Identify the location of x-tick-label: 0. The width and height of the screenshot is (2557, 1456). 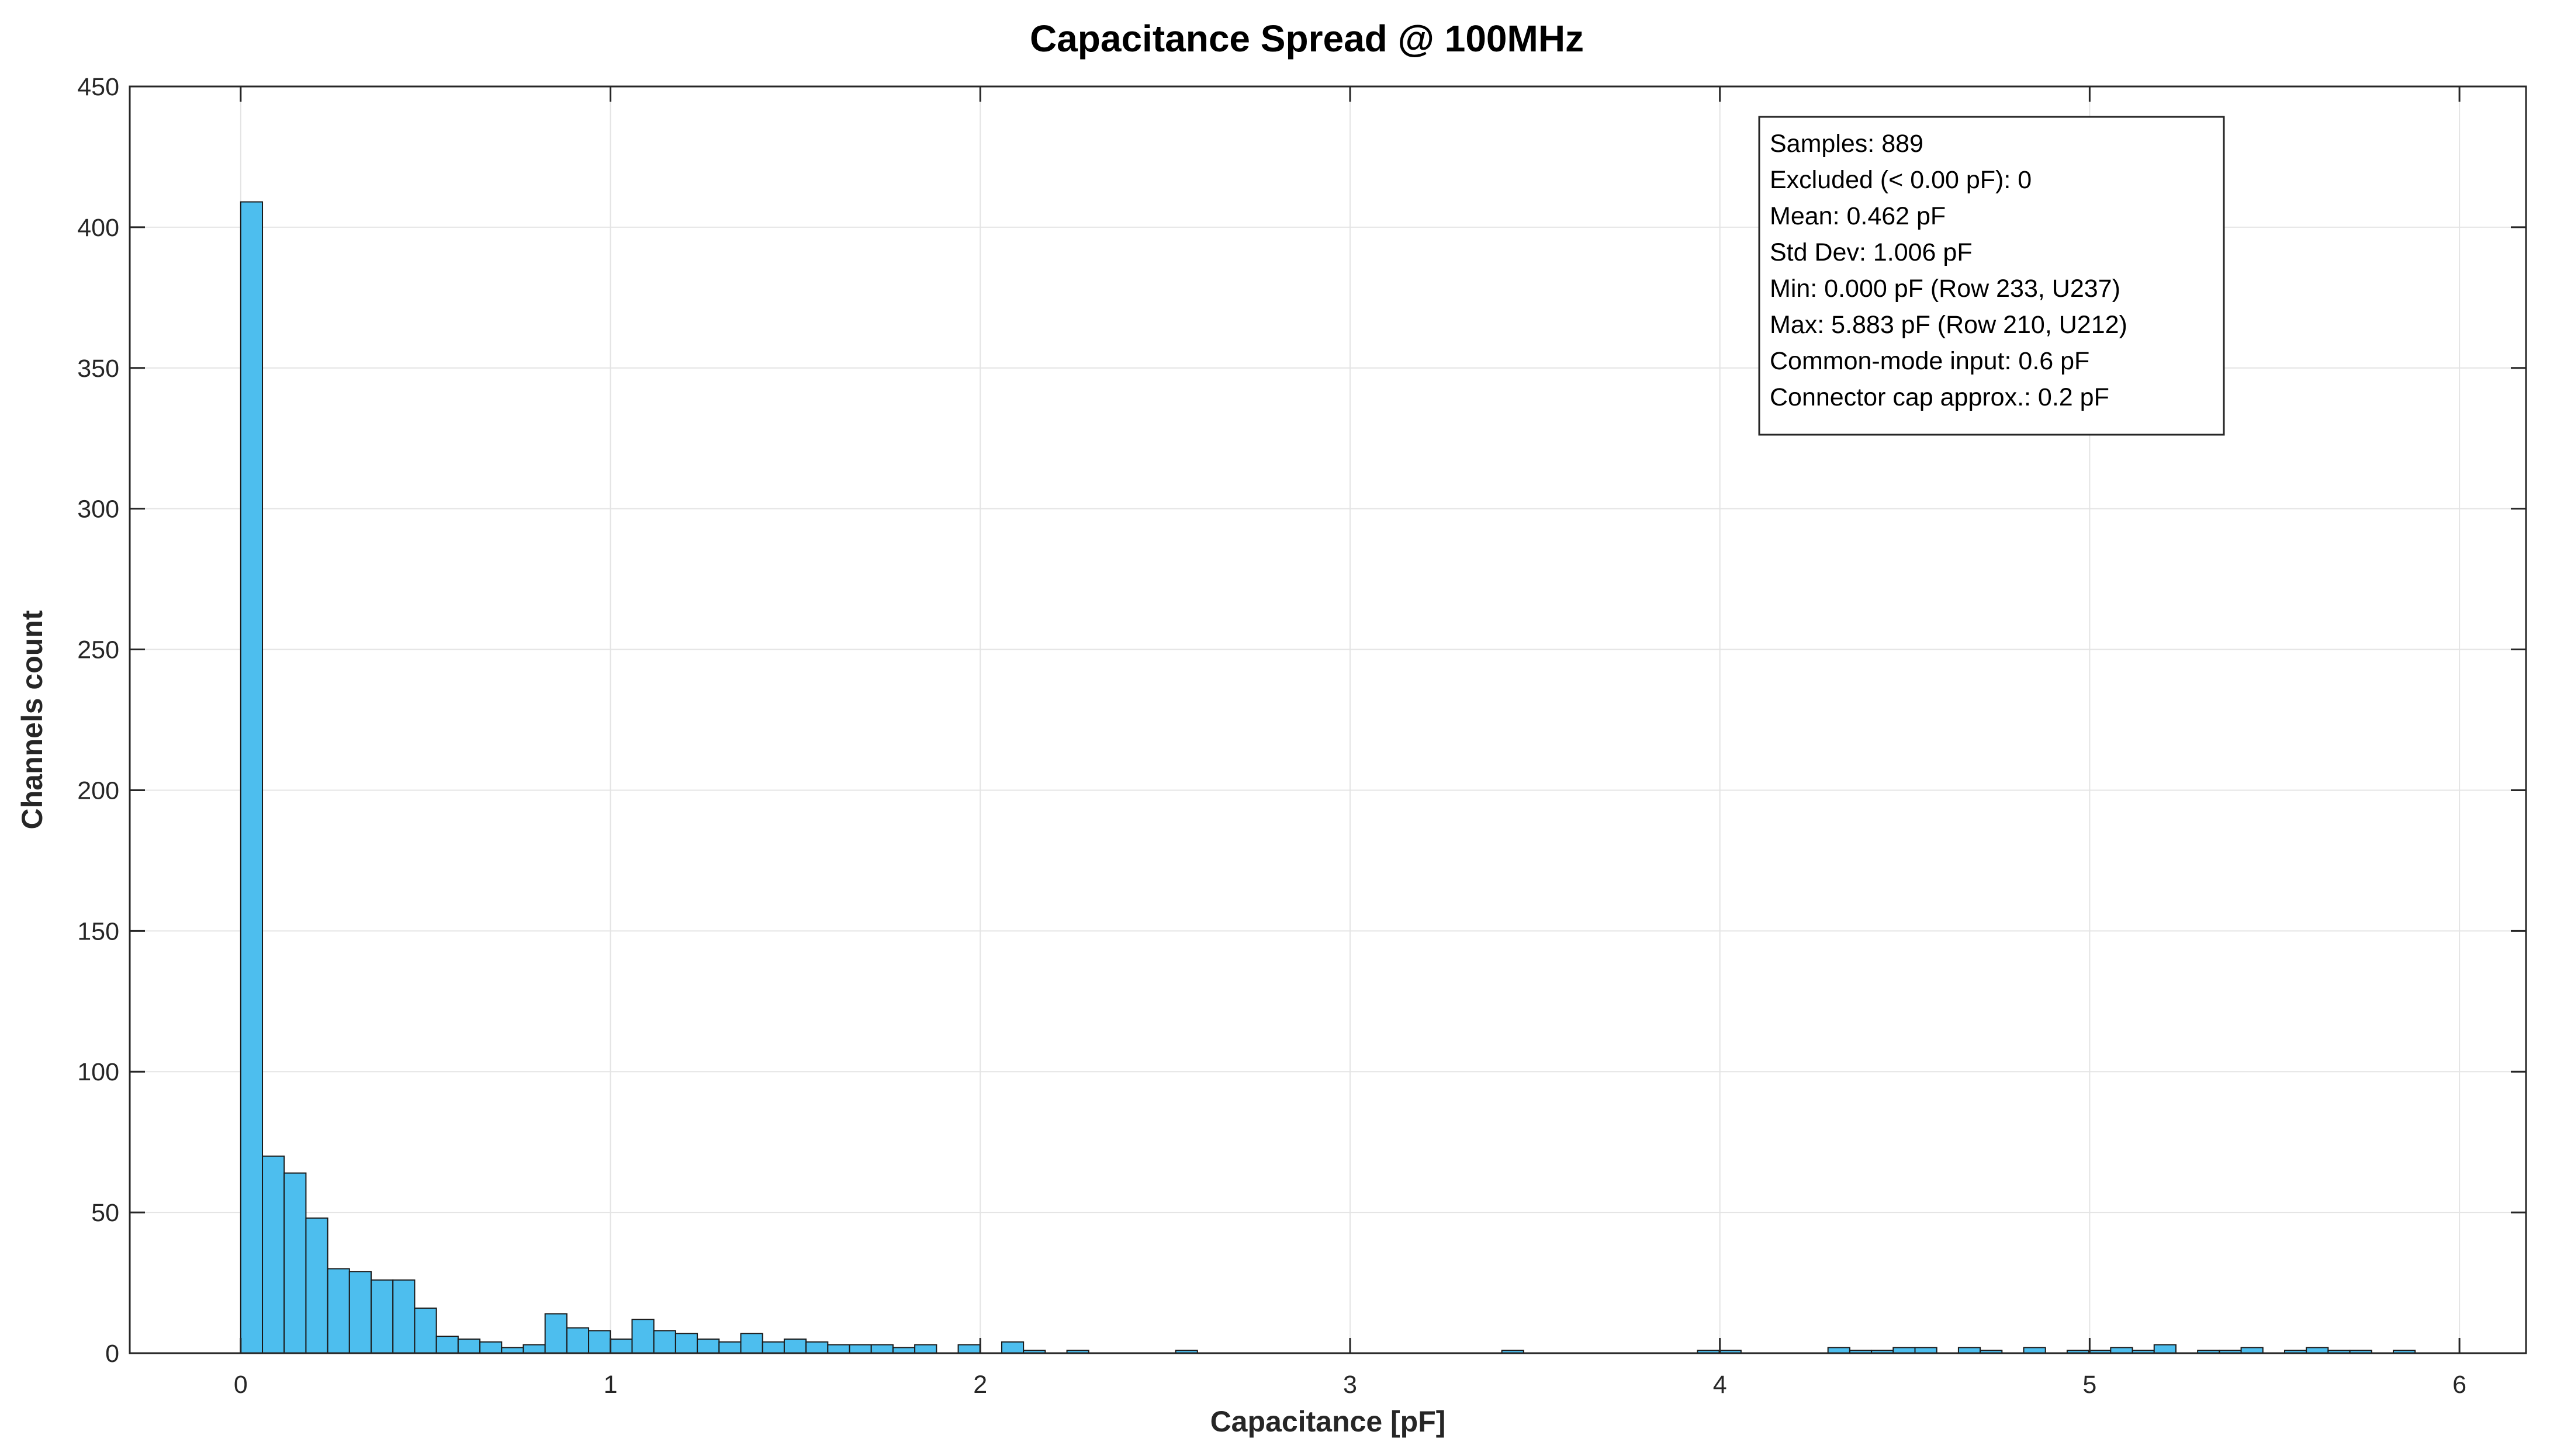
(241, 1385).